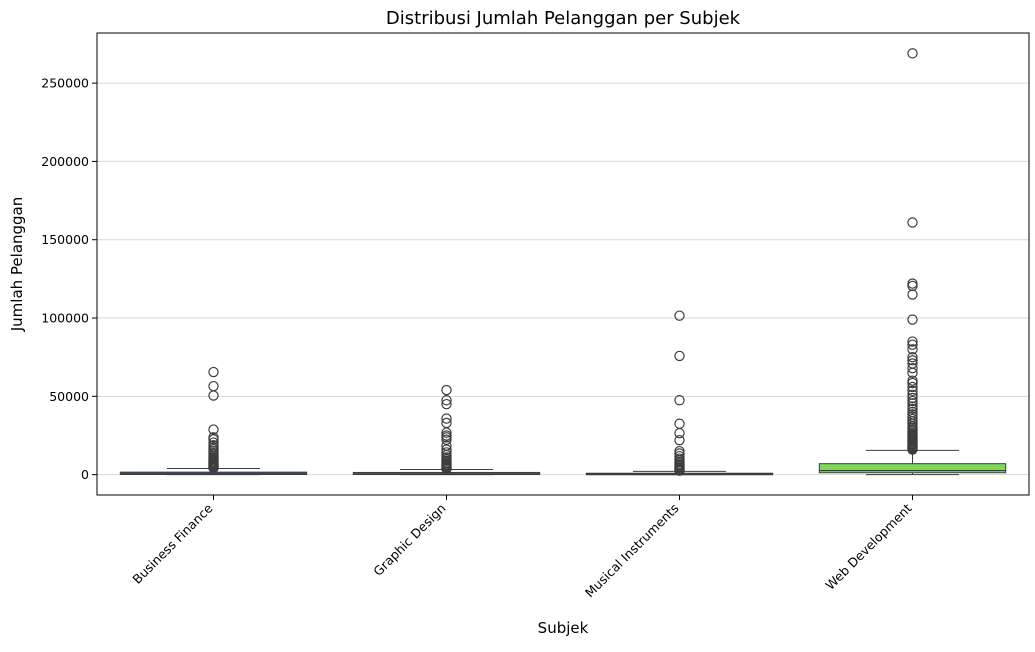 The width and height of the screenshot is (1035, 652). I want to click on y-tick-label: 250000, so click(65, 83).